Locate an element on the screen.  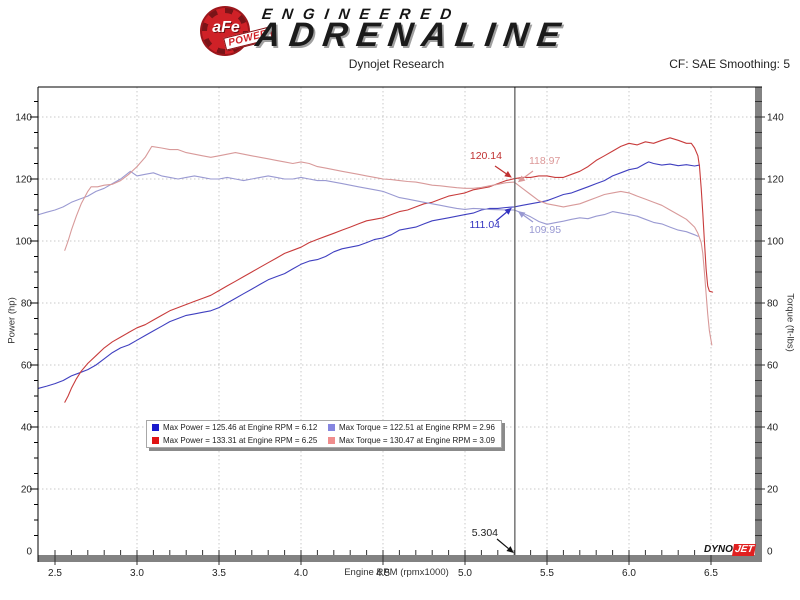
x-tick-label: 4.0 is located at coordinates (301, 573).